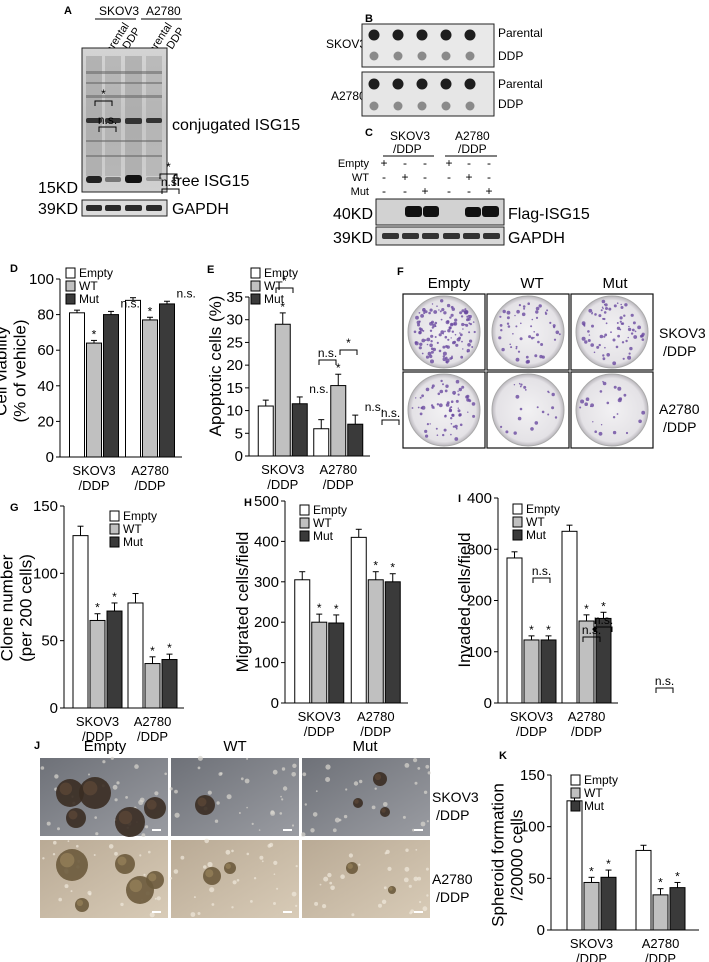 The width and height of the screenshot is (709, 962). What do you see at coordinates (133, 542) in the screenshot?
I see `legend-label-mut: Mut` at bounding box center [133, 542].